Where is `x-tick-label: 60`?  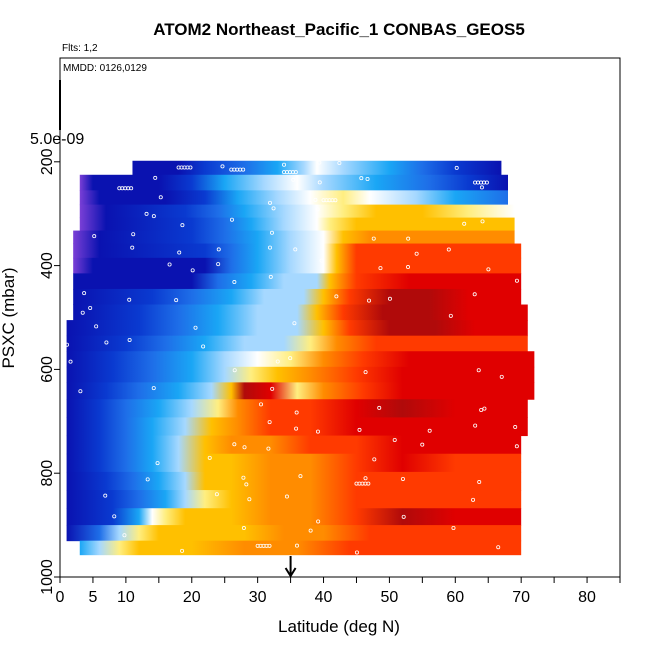 x-tick-label: 60 is located at coordinates (455, 597).